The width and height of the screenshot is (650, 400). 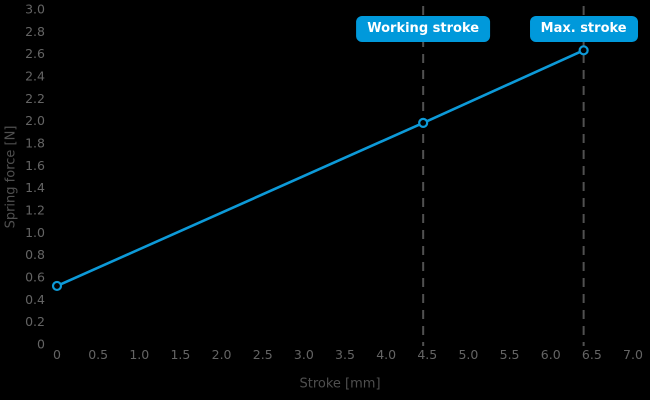 I want to click on working-stroke-badge: Working stroke, so click(x=423, y=29).